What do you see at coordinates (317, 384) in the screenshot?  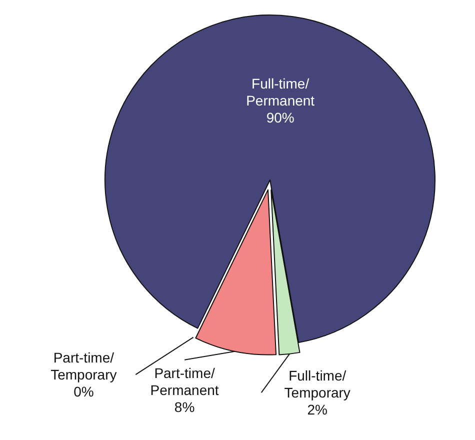 I see `slice-label: Full-time/Temporary` at bounding box center [317, 384].